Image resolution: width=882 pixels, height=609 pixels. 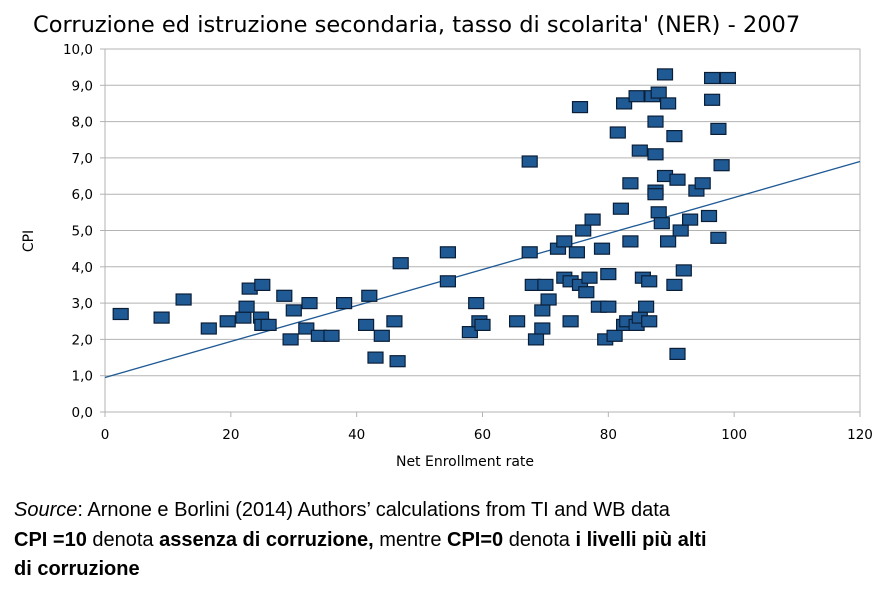 I want to click on y-tick-label: 5,0, so click(x=82, y=232).